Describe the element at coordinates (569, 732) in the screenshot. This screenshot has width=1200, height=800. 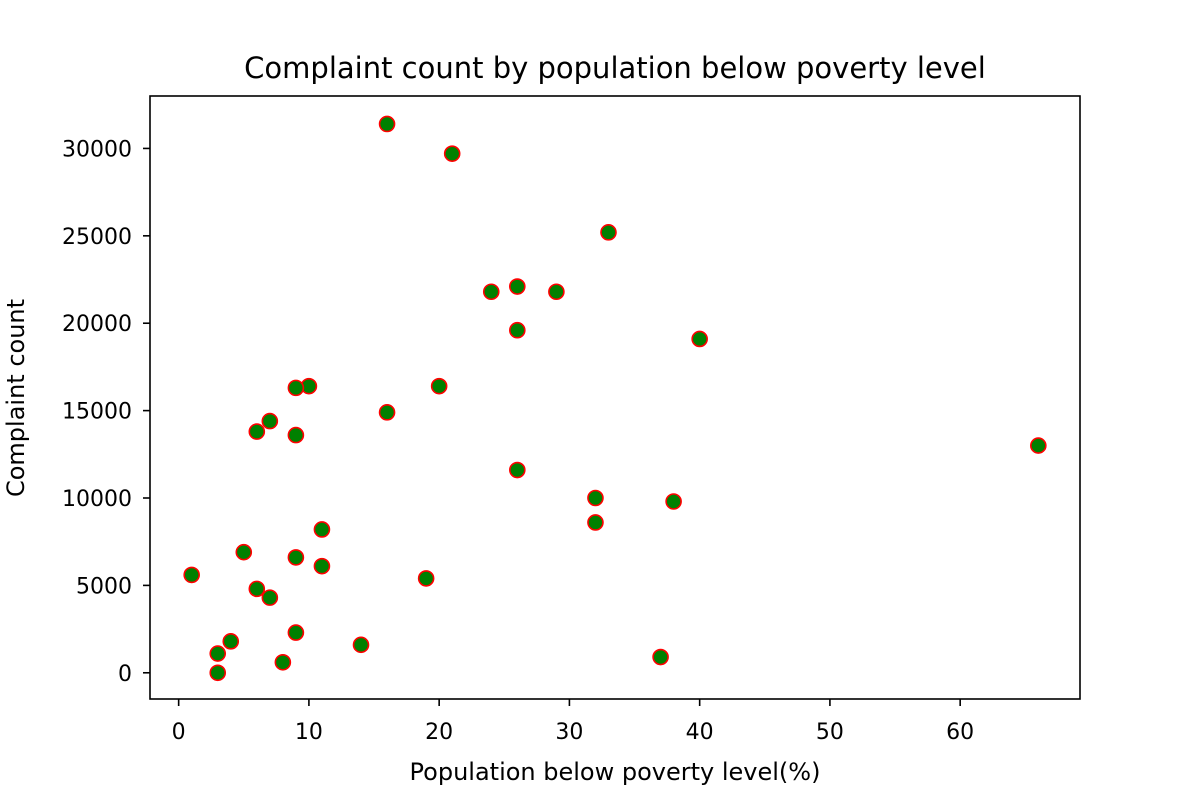
I see `x-tick-label: 30` at that location.